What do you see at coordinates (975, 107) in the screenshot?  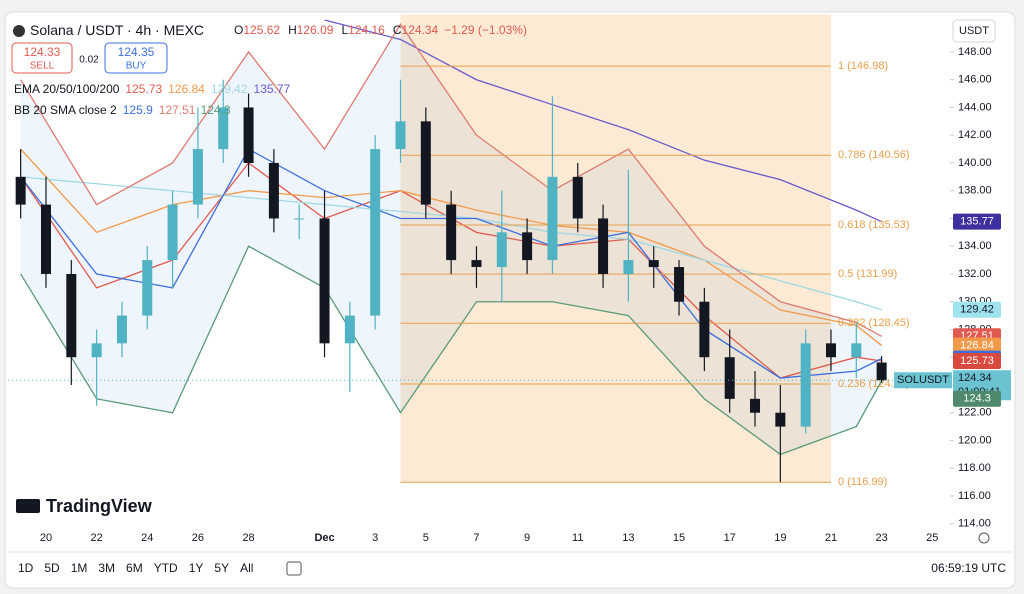 I see `y-tick-label: 144.00` at bounding box center [975, 107].